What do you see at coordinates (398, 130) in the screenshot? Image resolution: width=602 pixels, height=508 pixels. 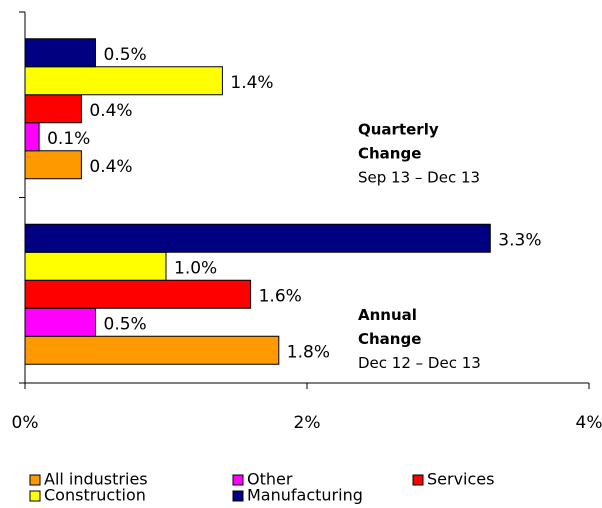 I see `group-annotation: Quarterly` at bounding box center [398, 130].